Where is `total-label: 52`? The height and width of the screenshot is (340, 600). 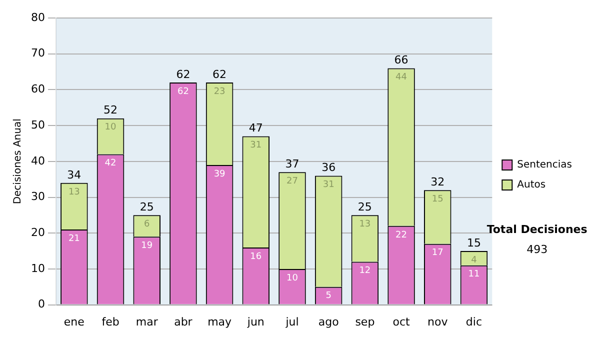 total-label: 52 is located at coordinates (111, 110).